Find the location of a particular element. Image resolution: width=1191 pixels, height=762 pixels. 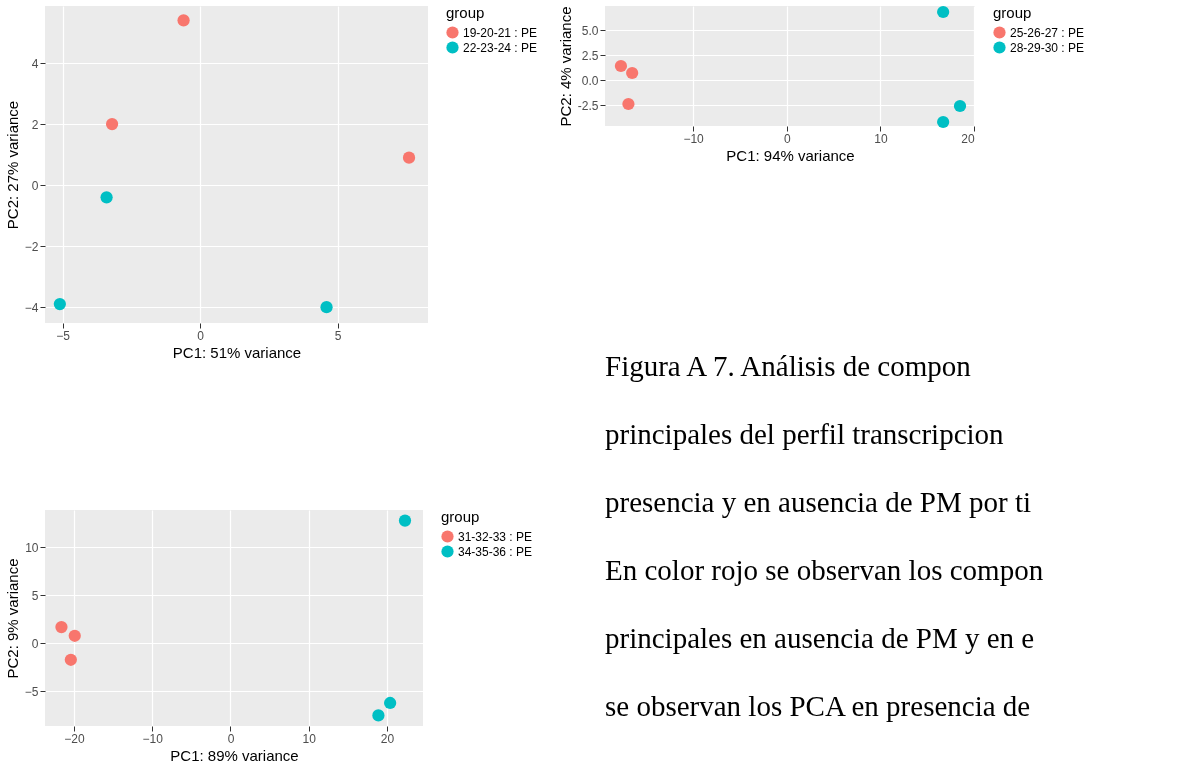

legend-label: 25-26-27 : PE is located at coordinates (1047, 32).